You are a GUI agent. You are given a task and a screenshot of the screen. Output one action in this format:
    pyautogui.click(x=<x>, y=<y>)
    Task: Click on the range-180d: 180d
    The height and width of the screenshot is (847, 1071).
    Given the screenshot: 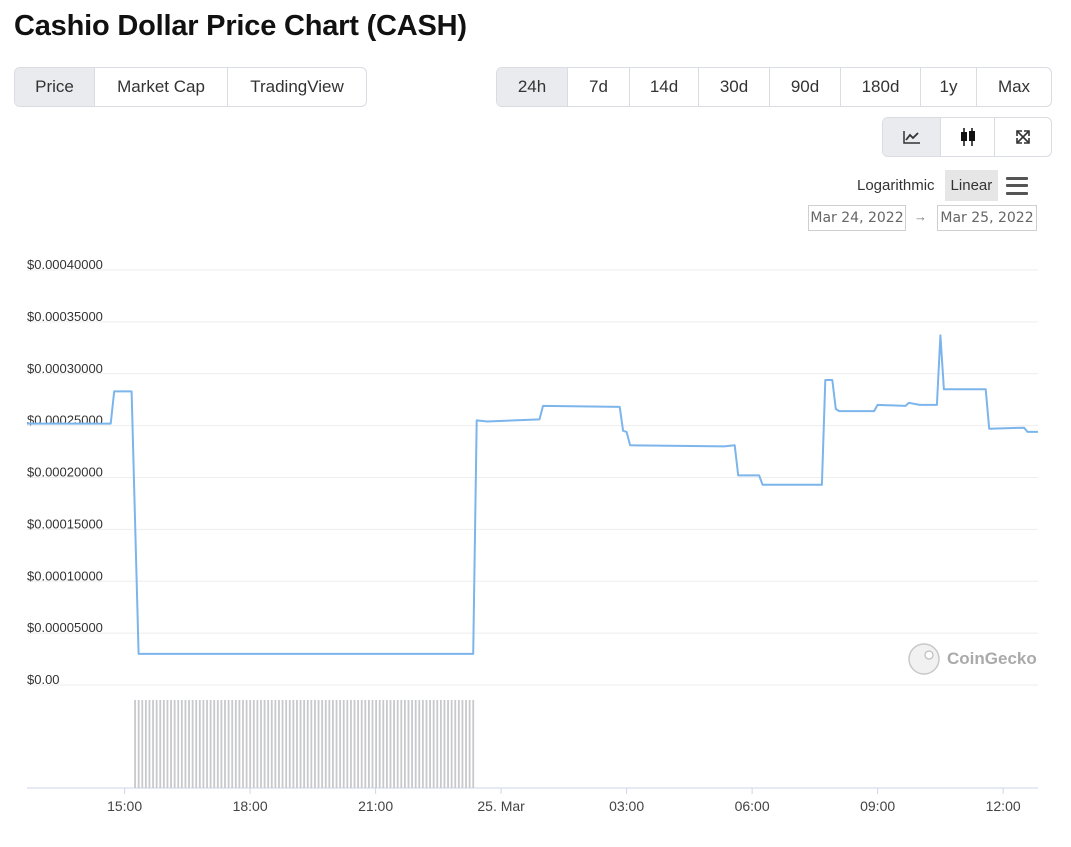 What is the action you would take?
    pyautogui.click(x=881, y=87)
    